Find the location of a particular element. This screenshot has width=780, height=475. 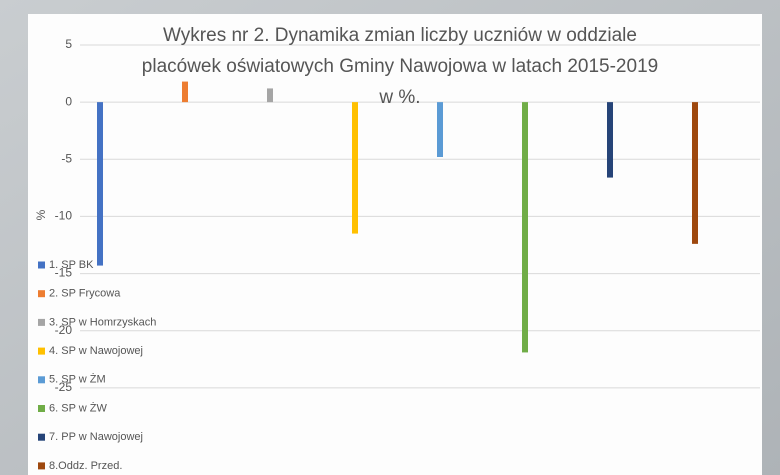

y-tick-label: -25 is located at coordinates (64, 387).